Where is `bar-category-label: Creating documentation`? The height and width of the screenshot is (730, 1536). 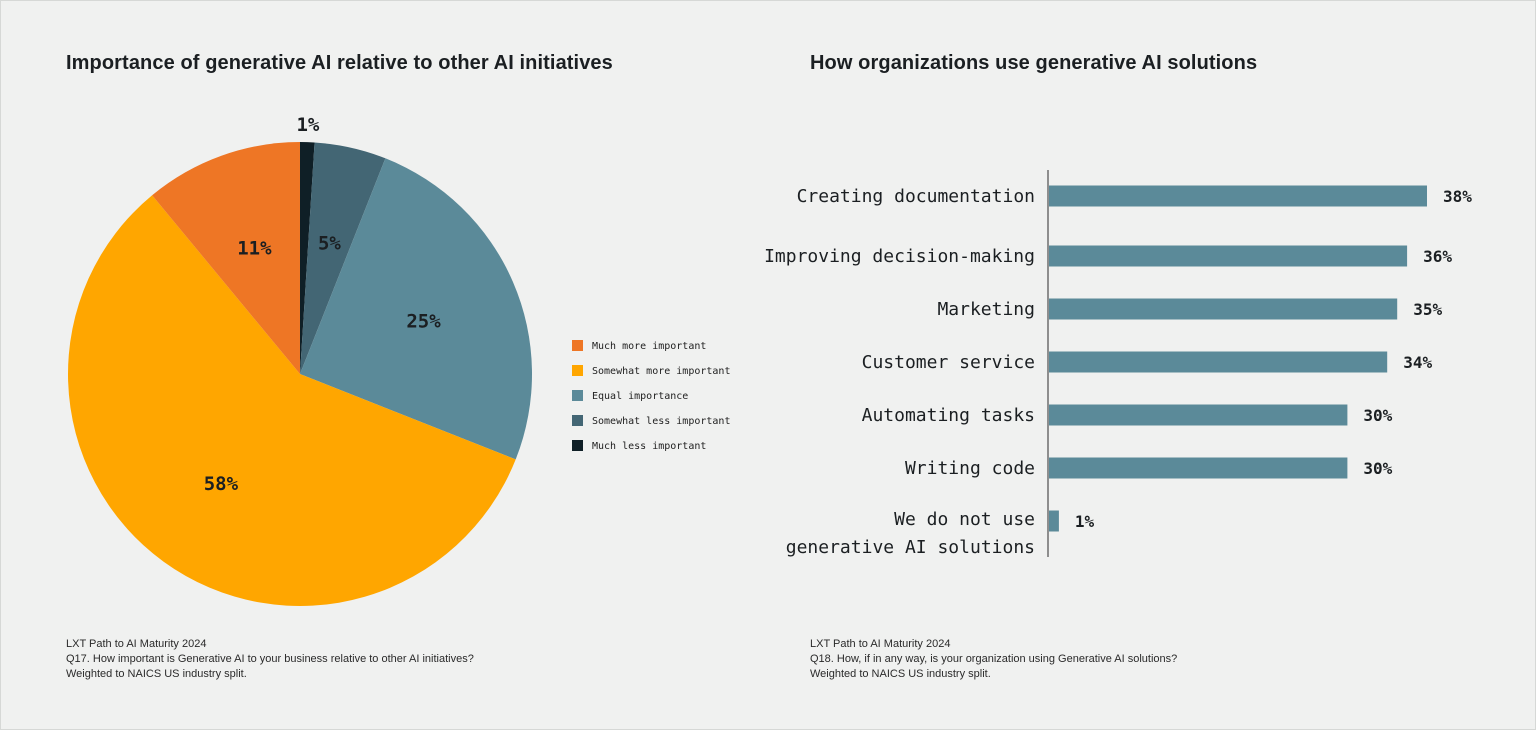
bar-category-label: Creating documentation is located at coordinates (916, 196).